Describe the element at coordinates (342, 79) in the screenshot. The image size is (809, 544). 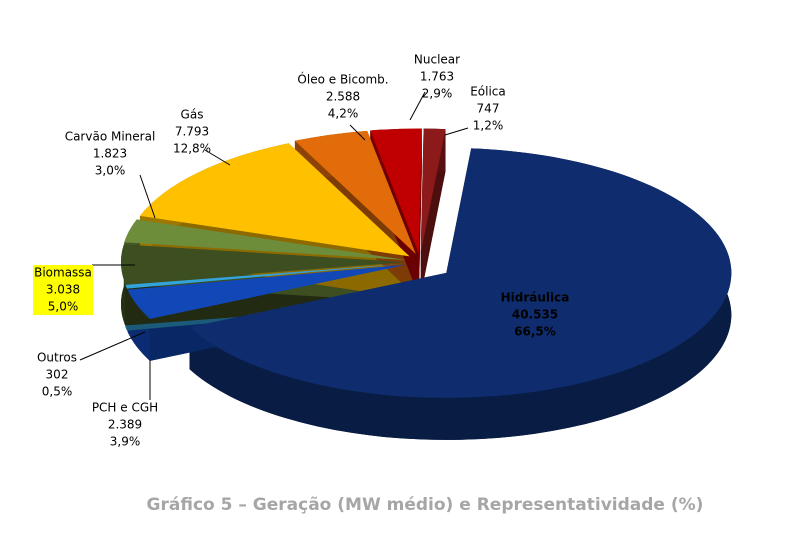
I see `slice-label: Óleo e Bicomb.` at that location.